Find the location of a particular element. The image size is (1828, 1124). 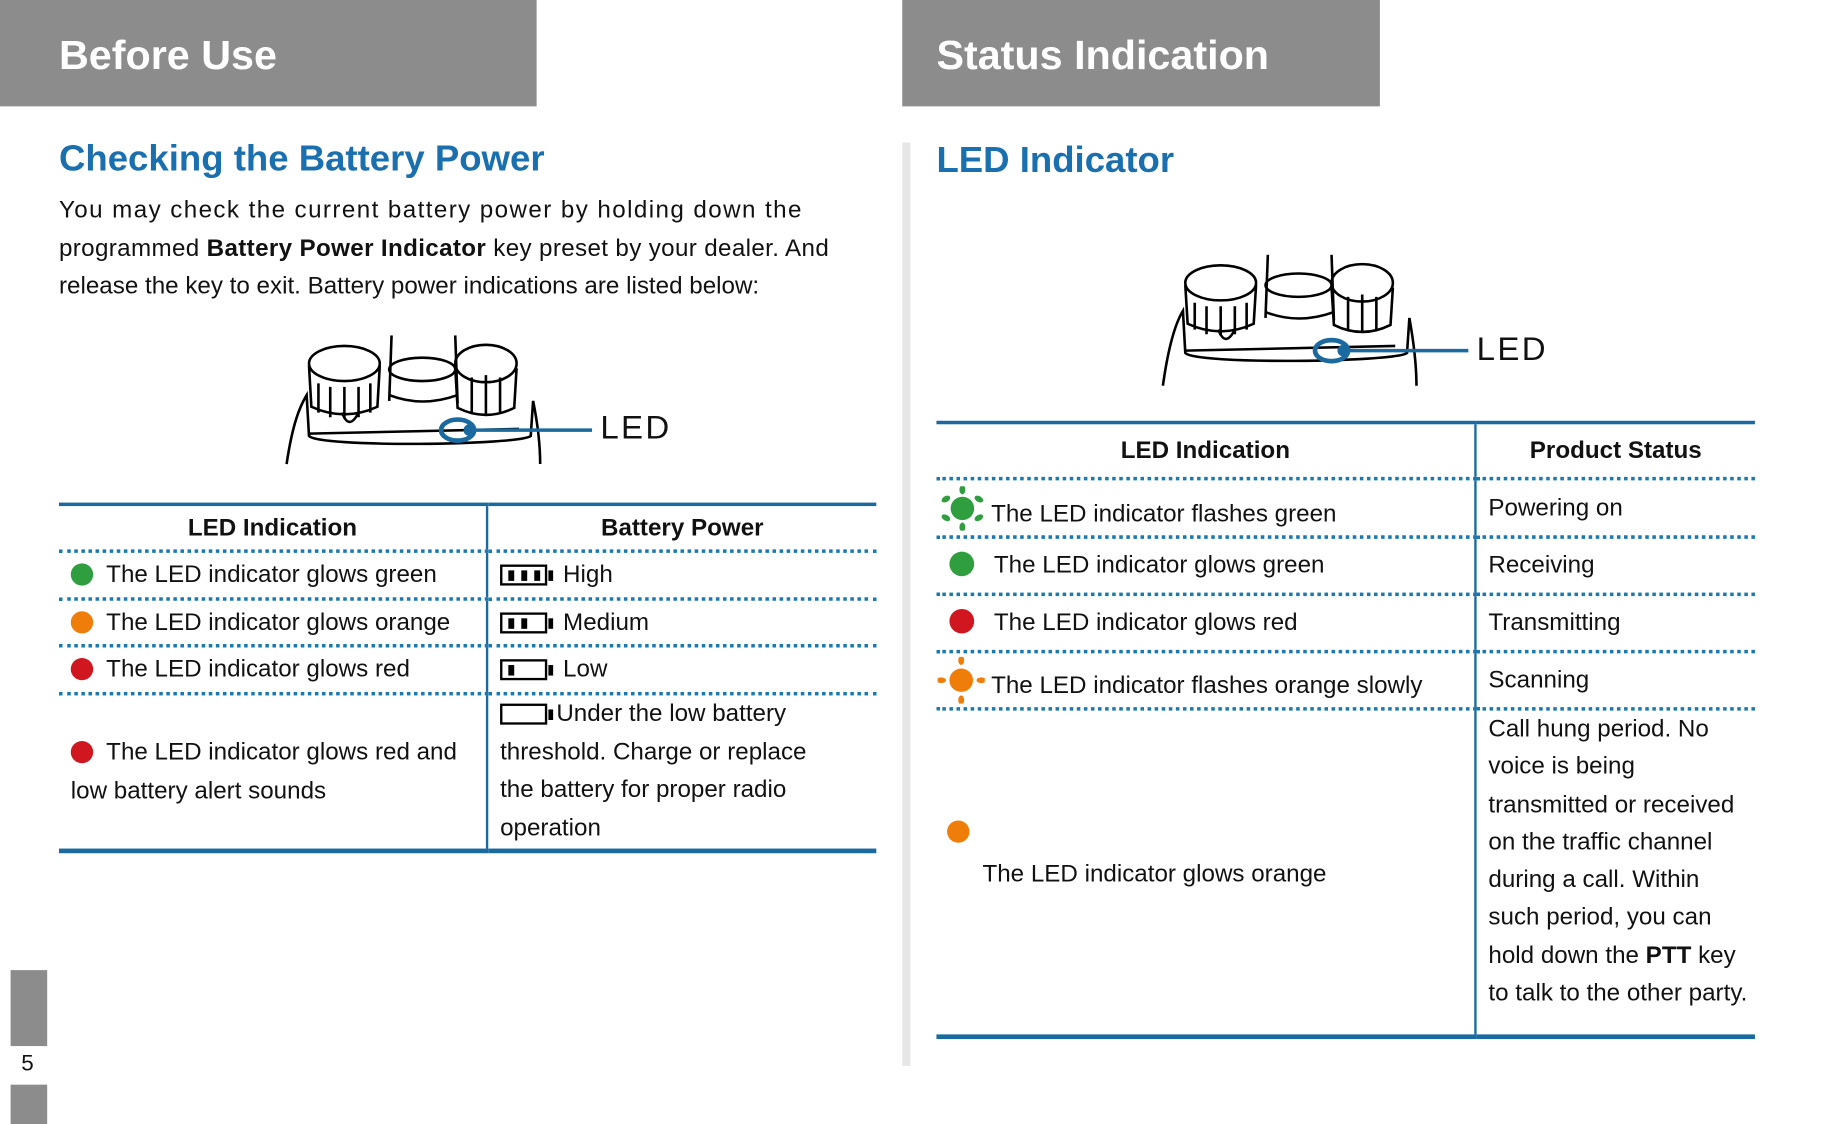

battery-medium-icon is located at coordinates (527, 622).